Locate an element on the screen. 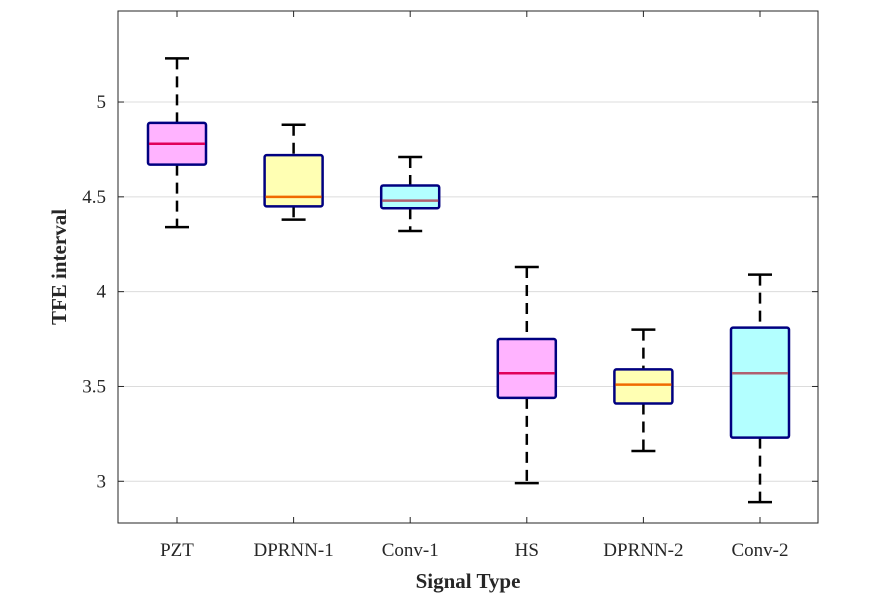  x-tick-label: Conv-1 is located at coordinates (410, 550).